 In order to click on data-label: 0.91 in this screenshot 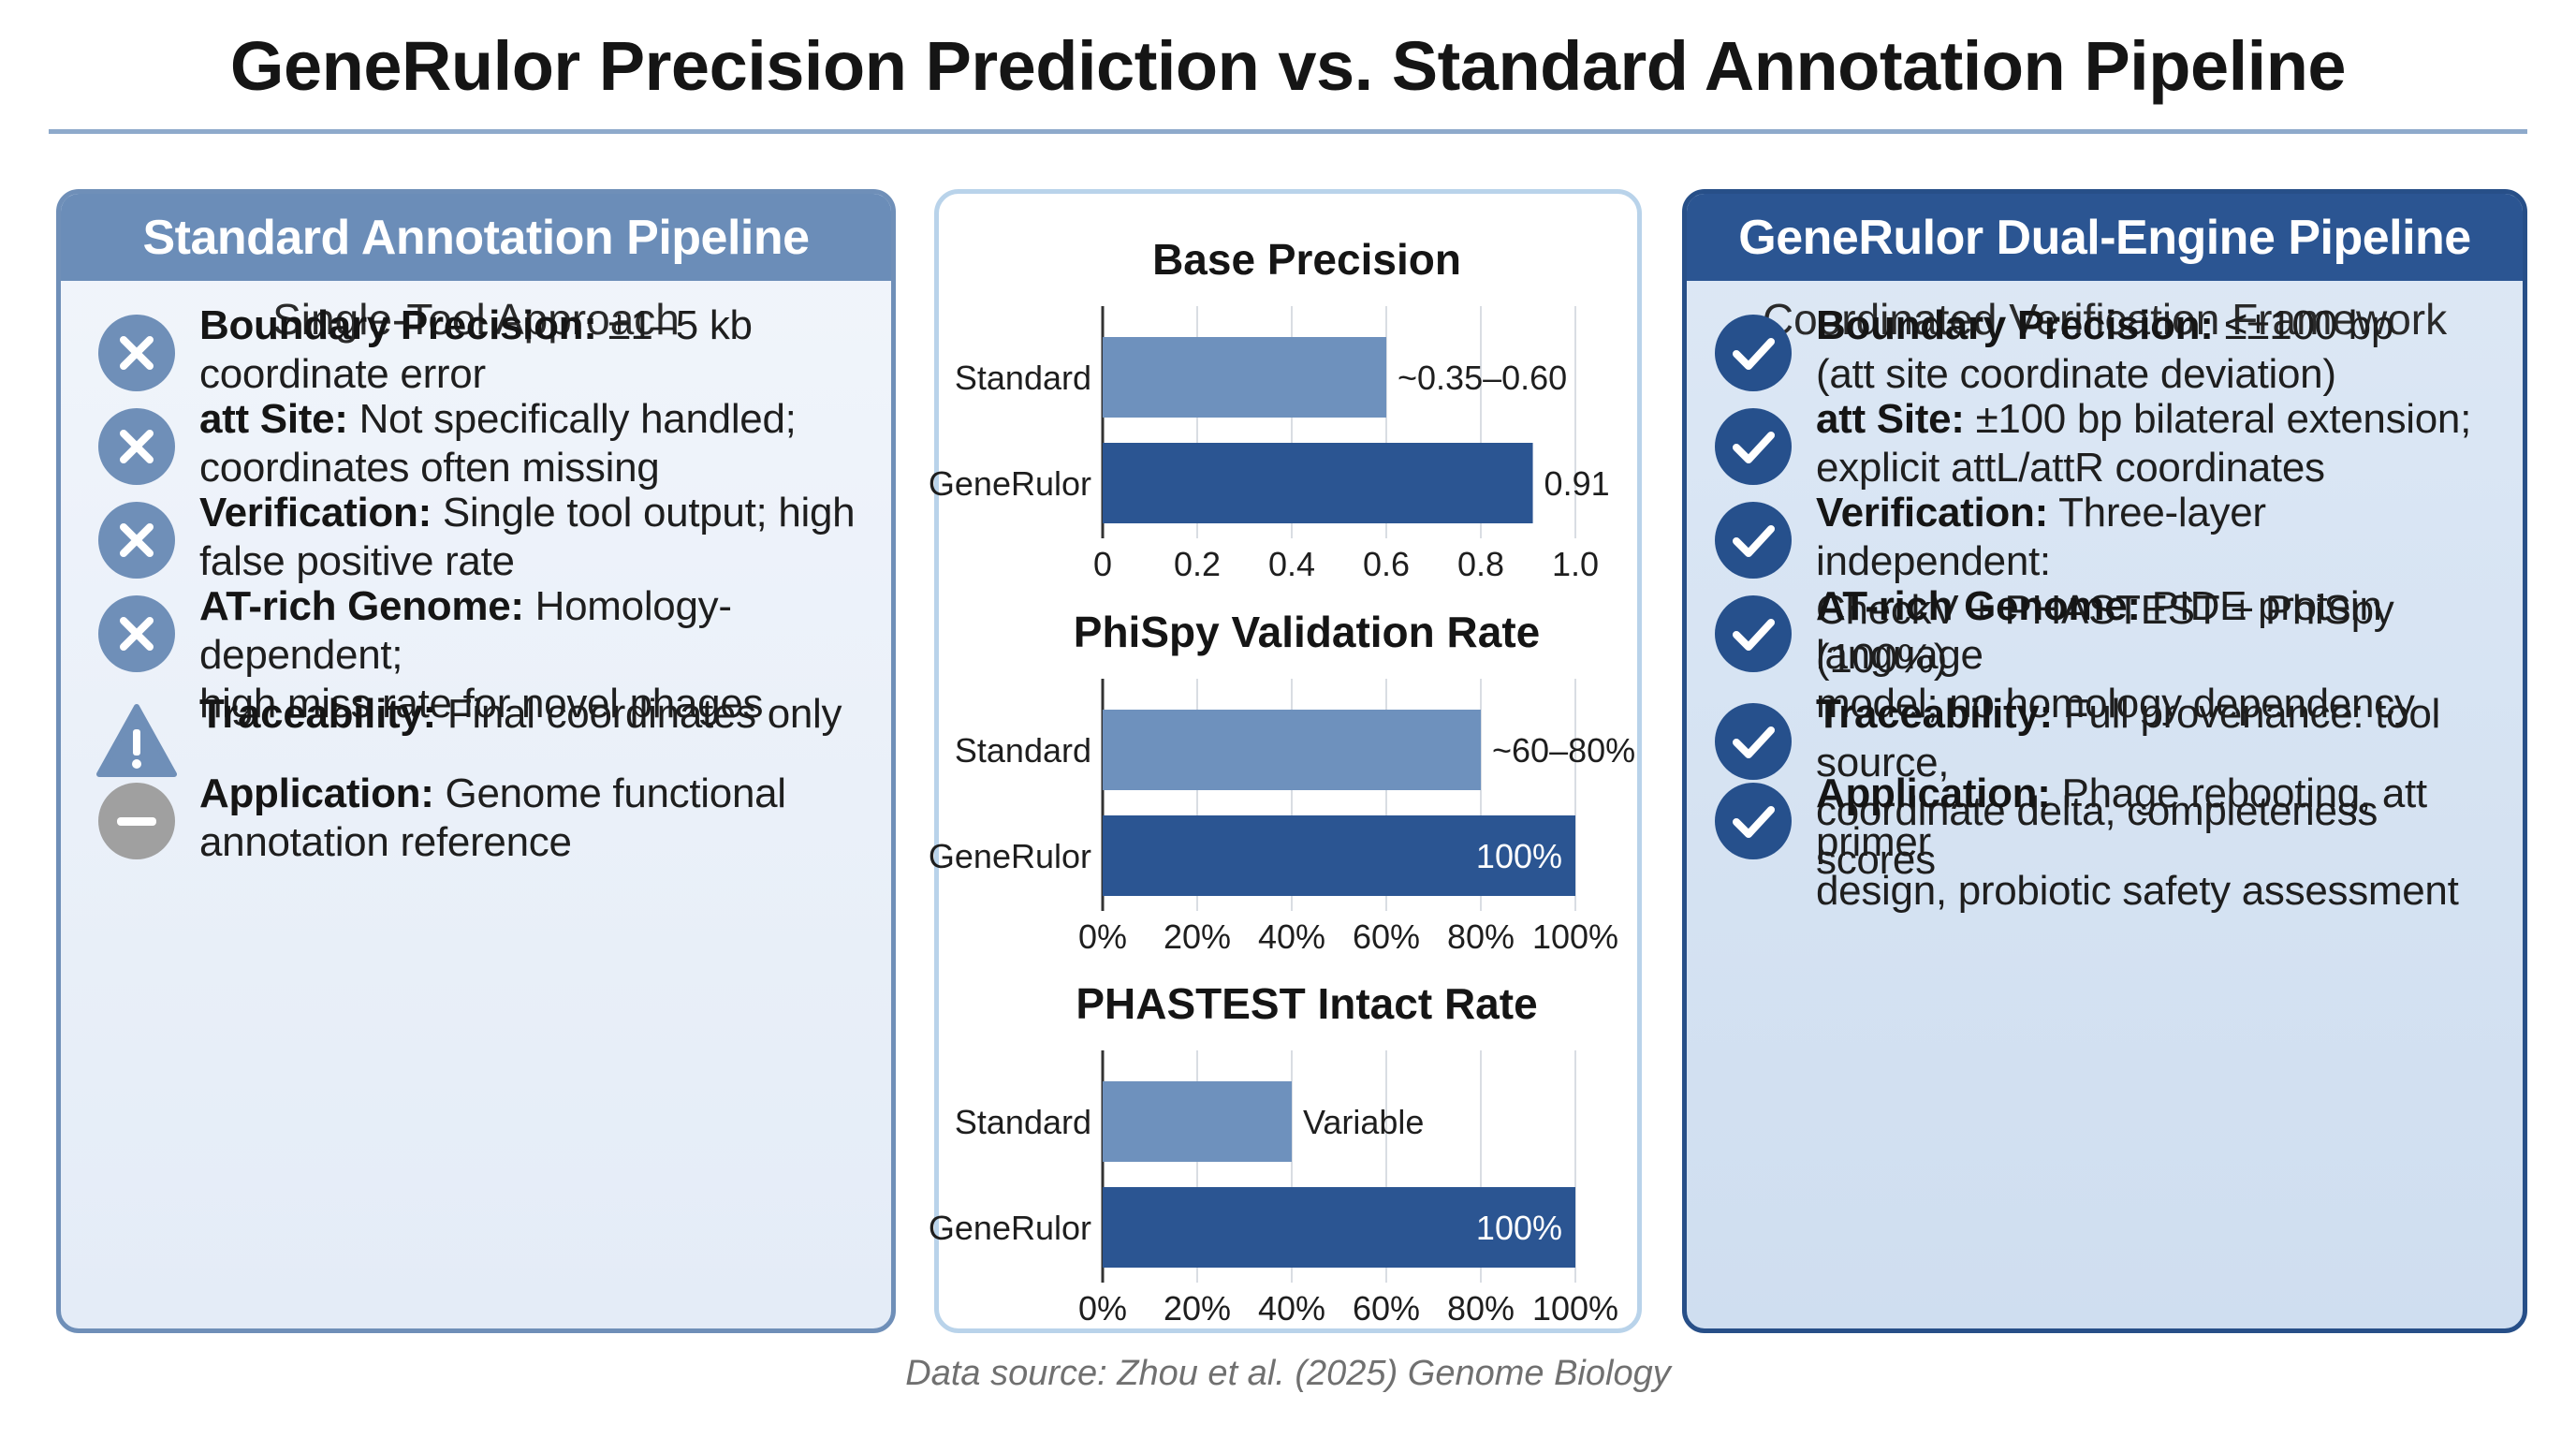, I will do `click(1577, 484)`.